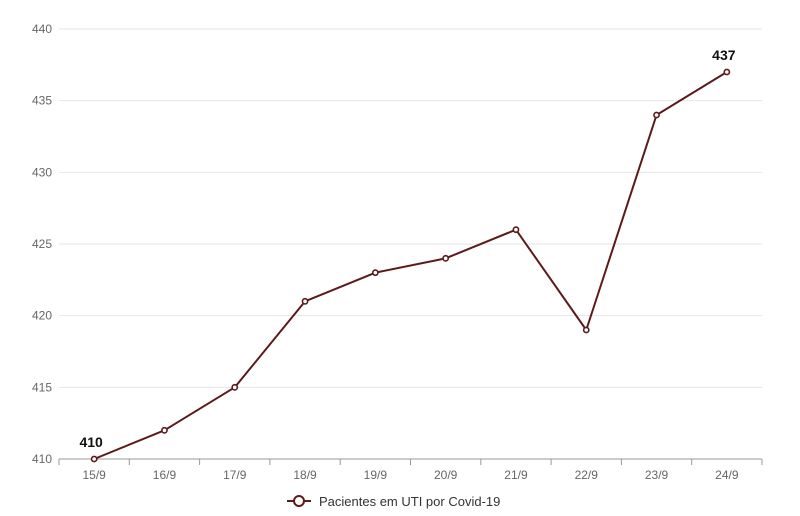  What do you see at coordinates (516, 475) in the screenshot?
I see `x-tick-label: 21/9` at bounding box center [516, 475].